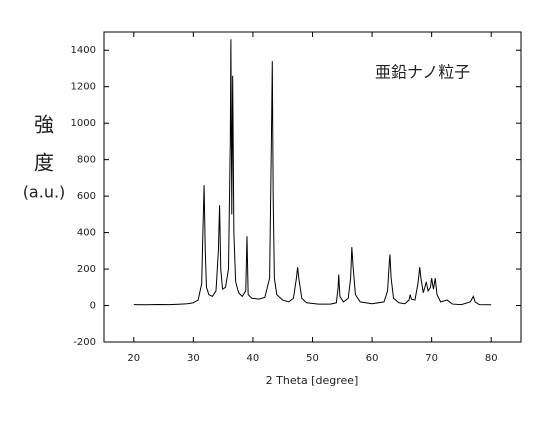 The image size is (553, 421). What do you see at coordinates (491, 358) in the screenshot?
I see `x-tick-label: 80` at bounding box center [491, 358].